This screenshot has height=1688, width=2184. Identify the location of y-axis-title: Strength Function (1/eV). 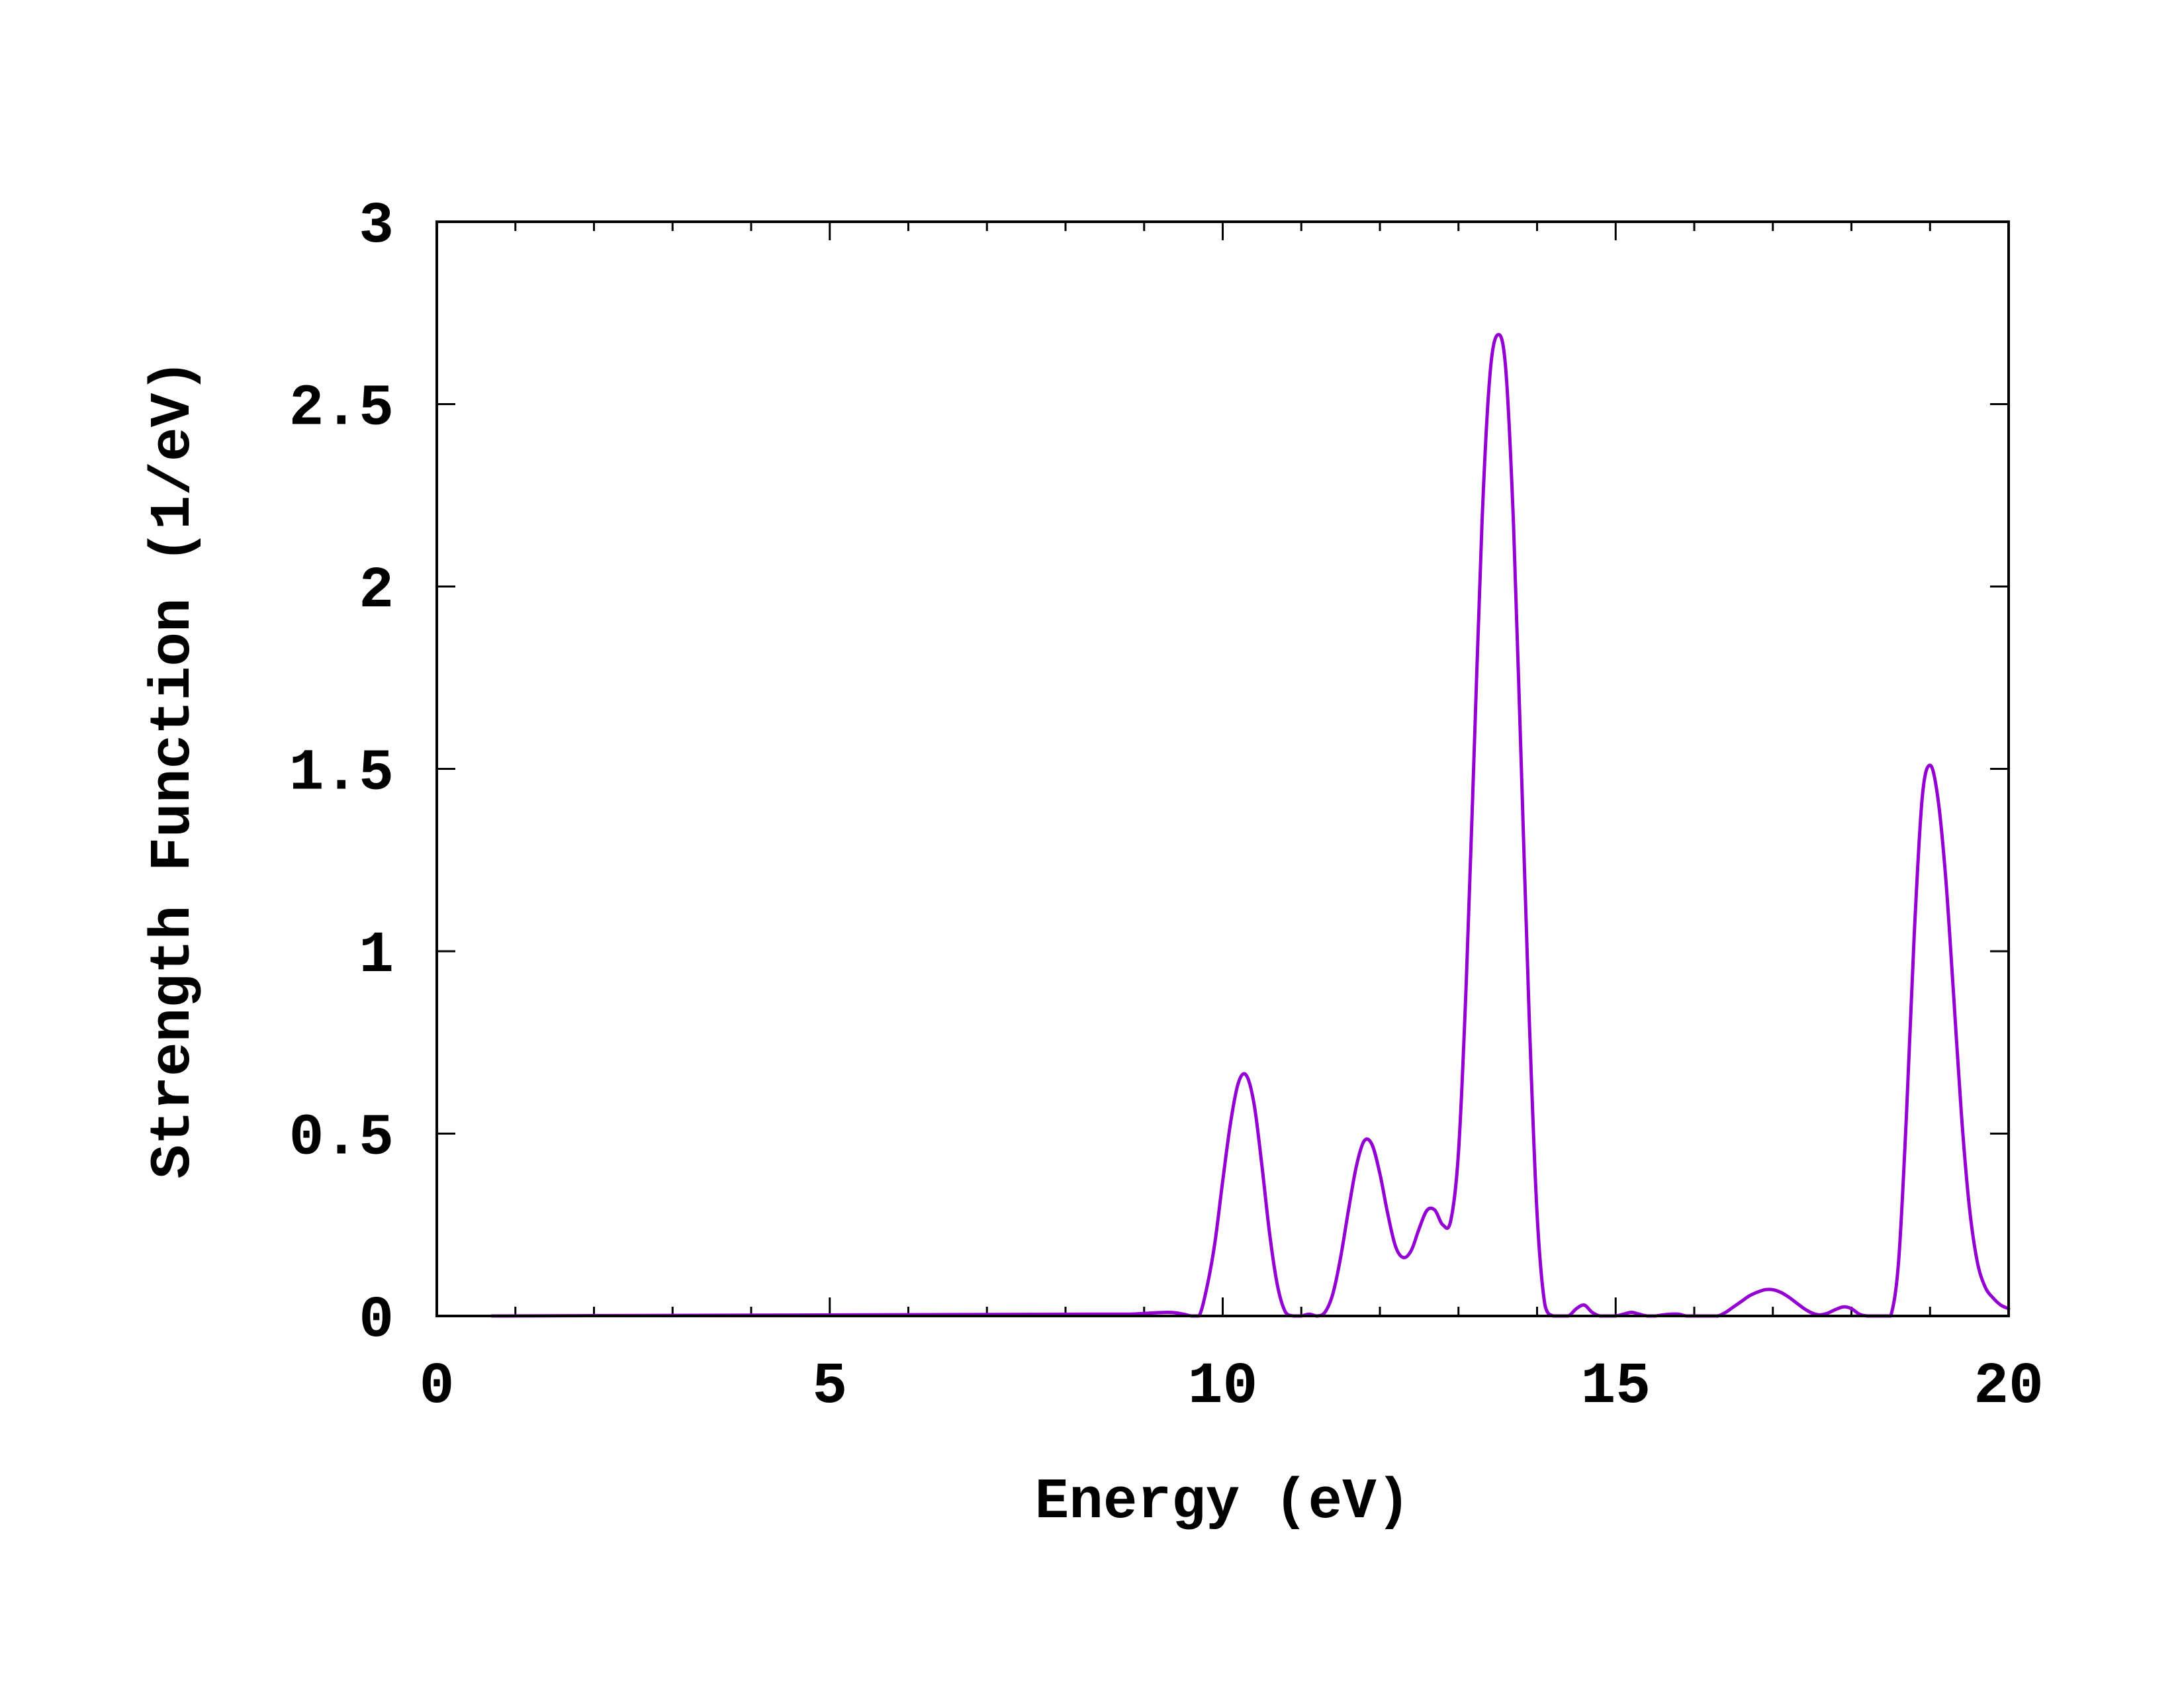
(173, 769).